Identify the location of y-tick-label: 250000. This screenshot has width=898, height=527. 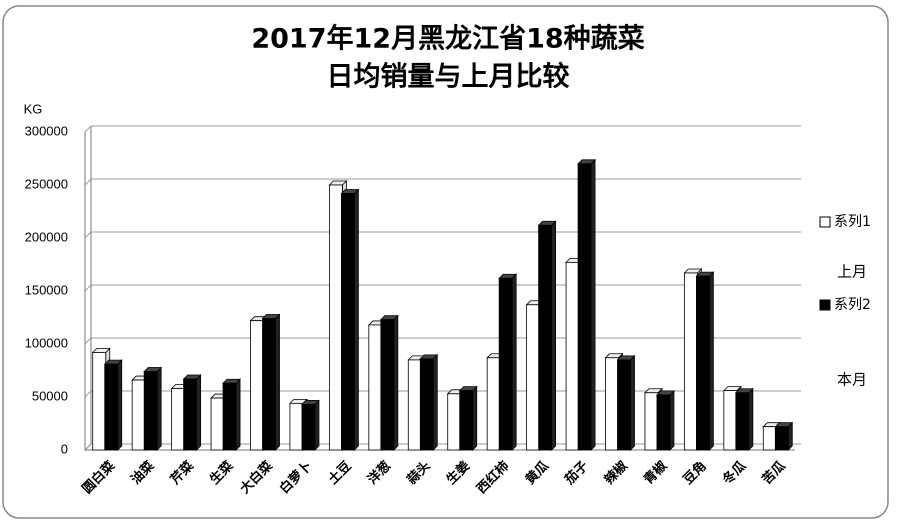
(46, 183).